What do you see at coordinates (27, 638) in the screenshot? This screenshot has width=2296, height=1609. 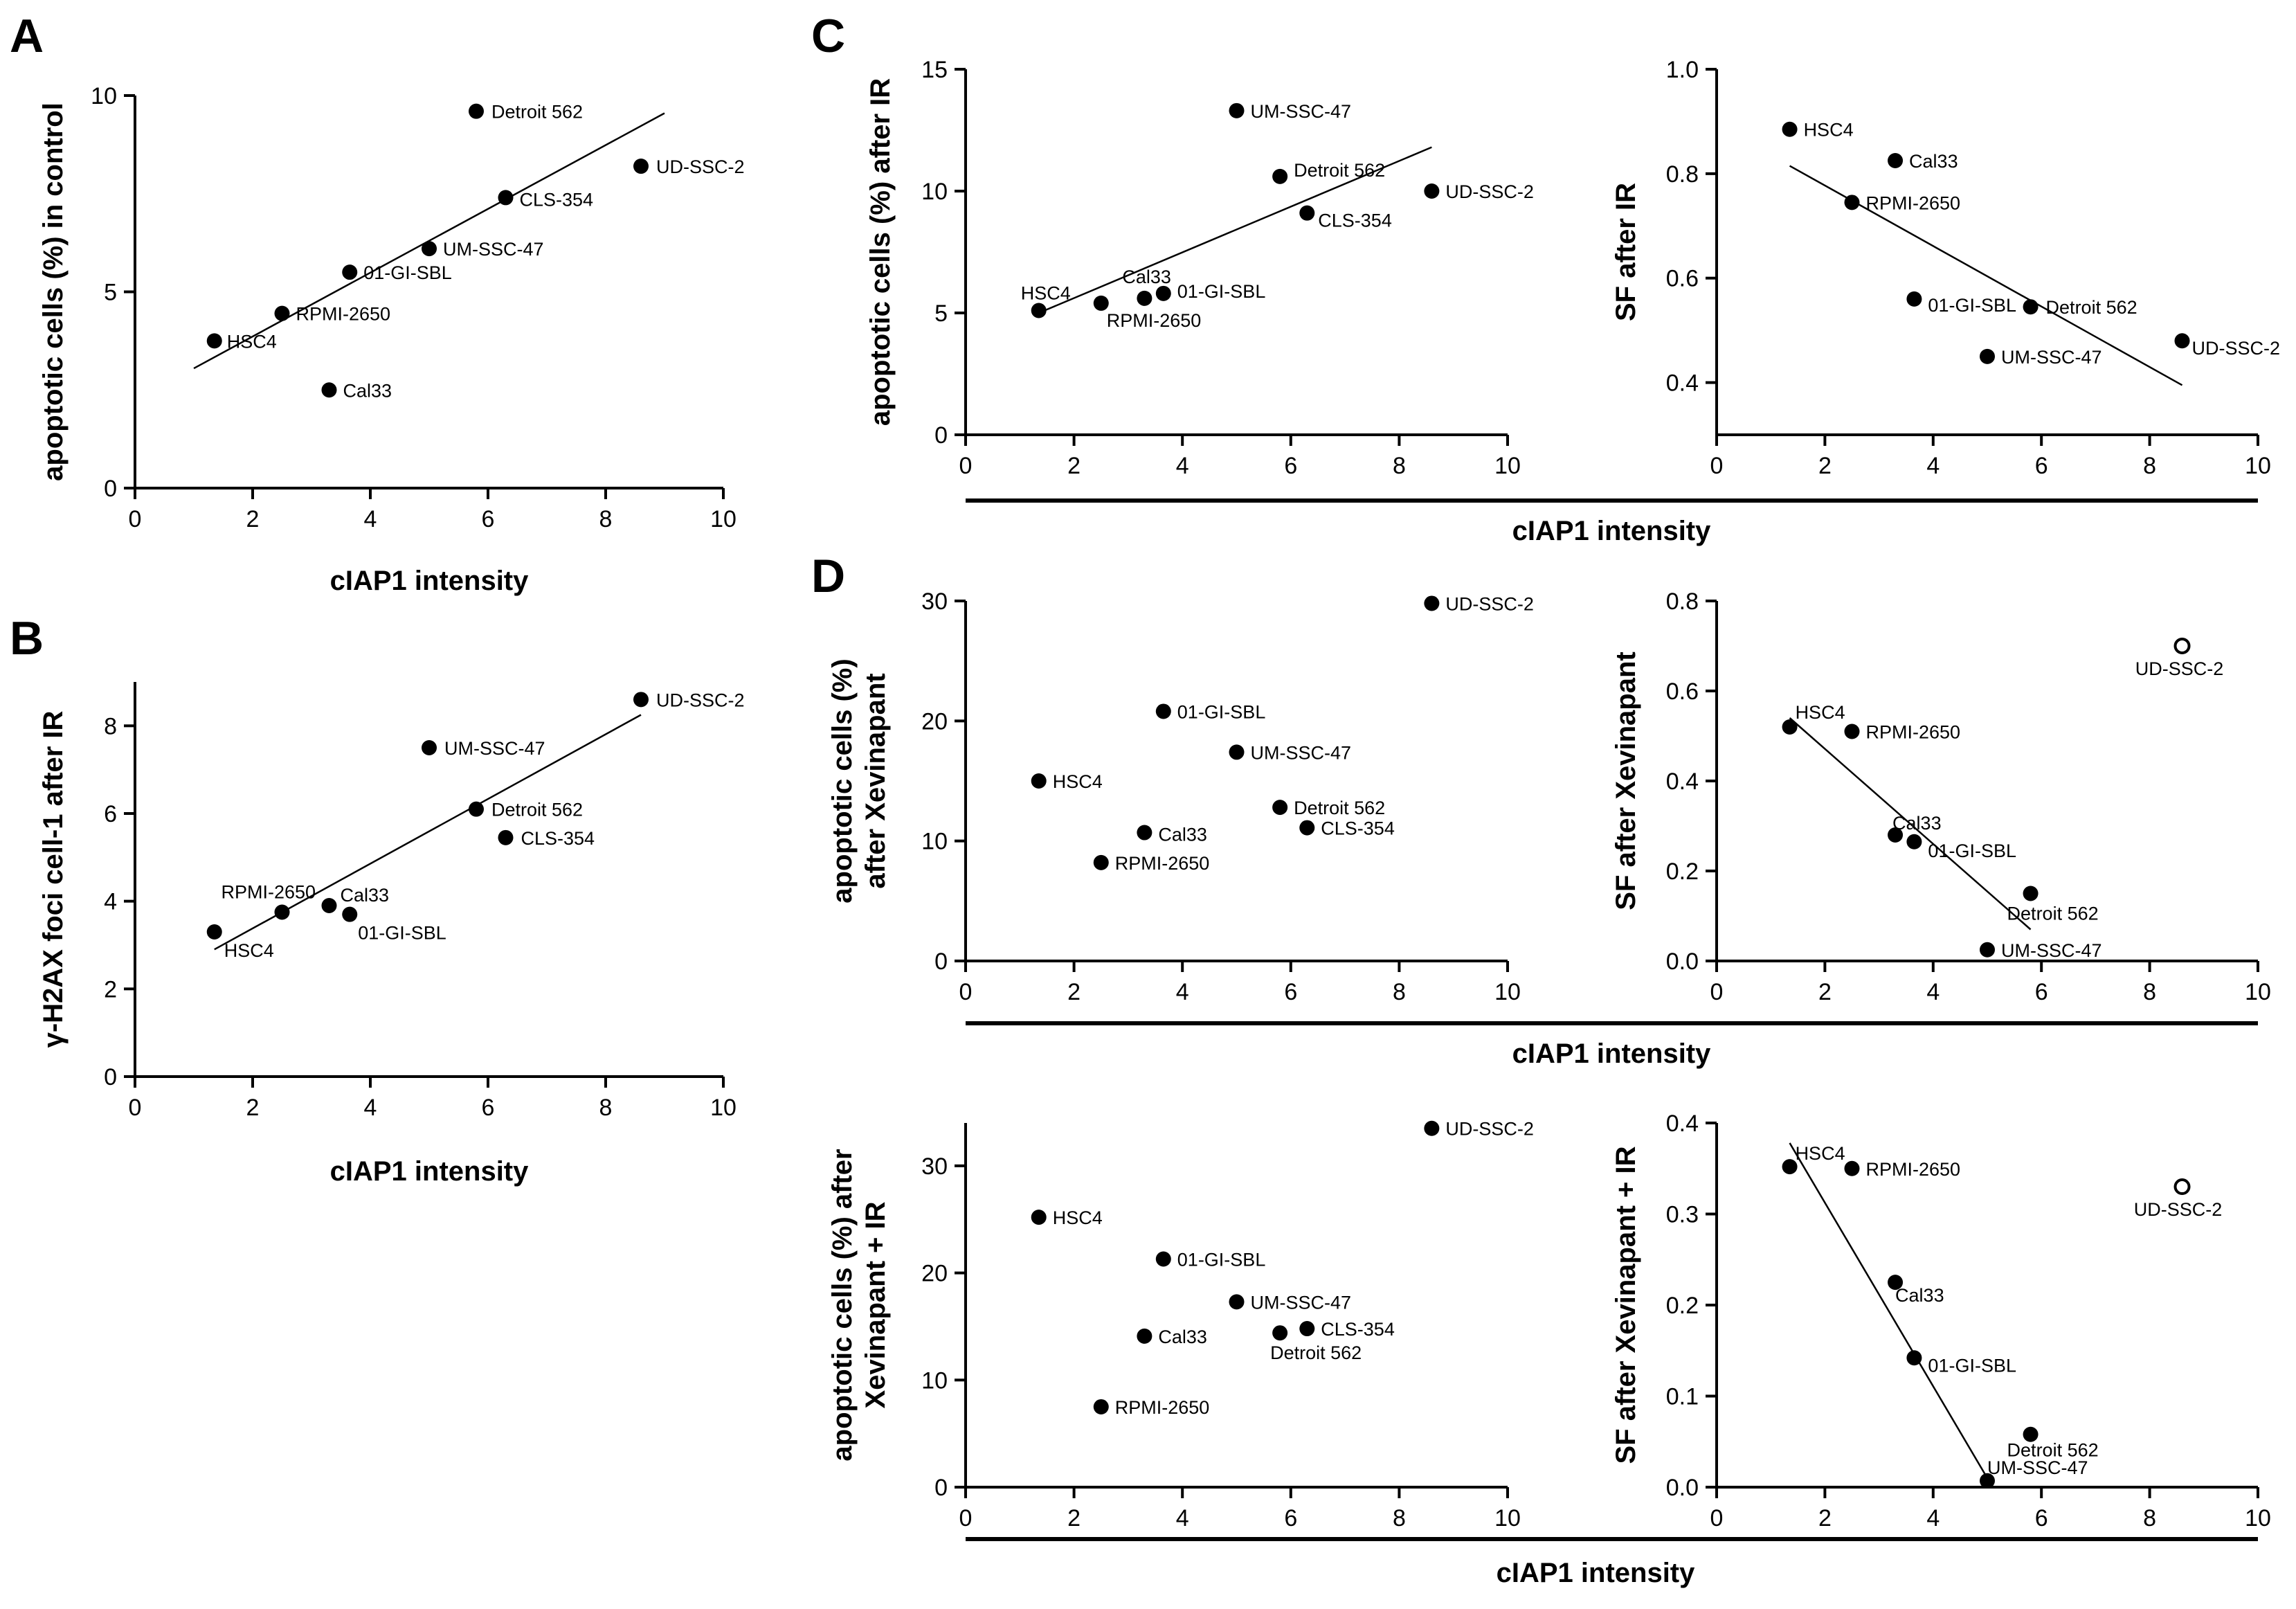 I see `panel-letter-b: B` at bounding box center [27, 638].